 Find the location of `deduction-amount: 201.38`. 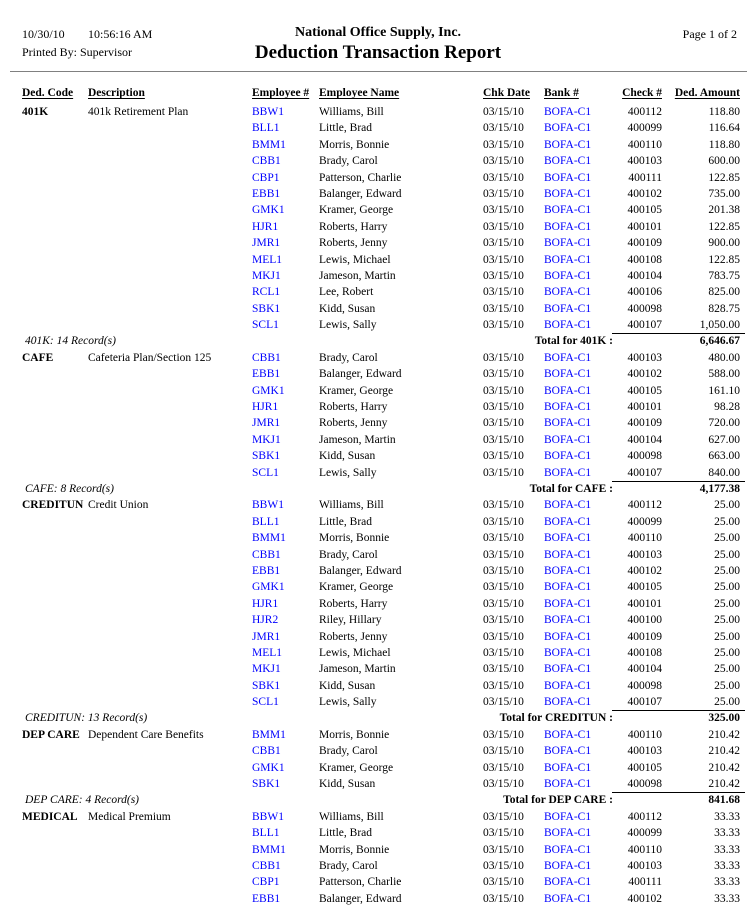

deduction-amount: 201.38 is located at coordinates (724, 210).